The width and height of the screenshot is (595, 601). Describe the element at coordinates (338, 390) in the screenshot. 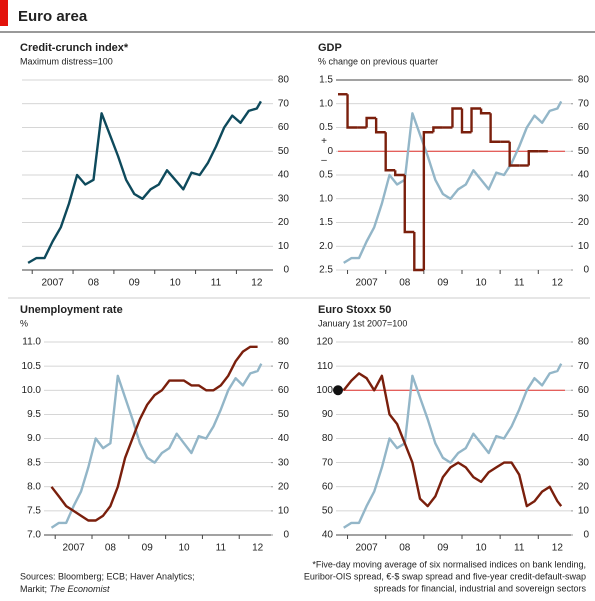

I see `reference-marker` at that location.